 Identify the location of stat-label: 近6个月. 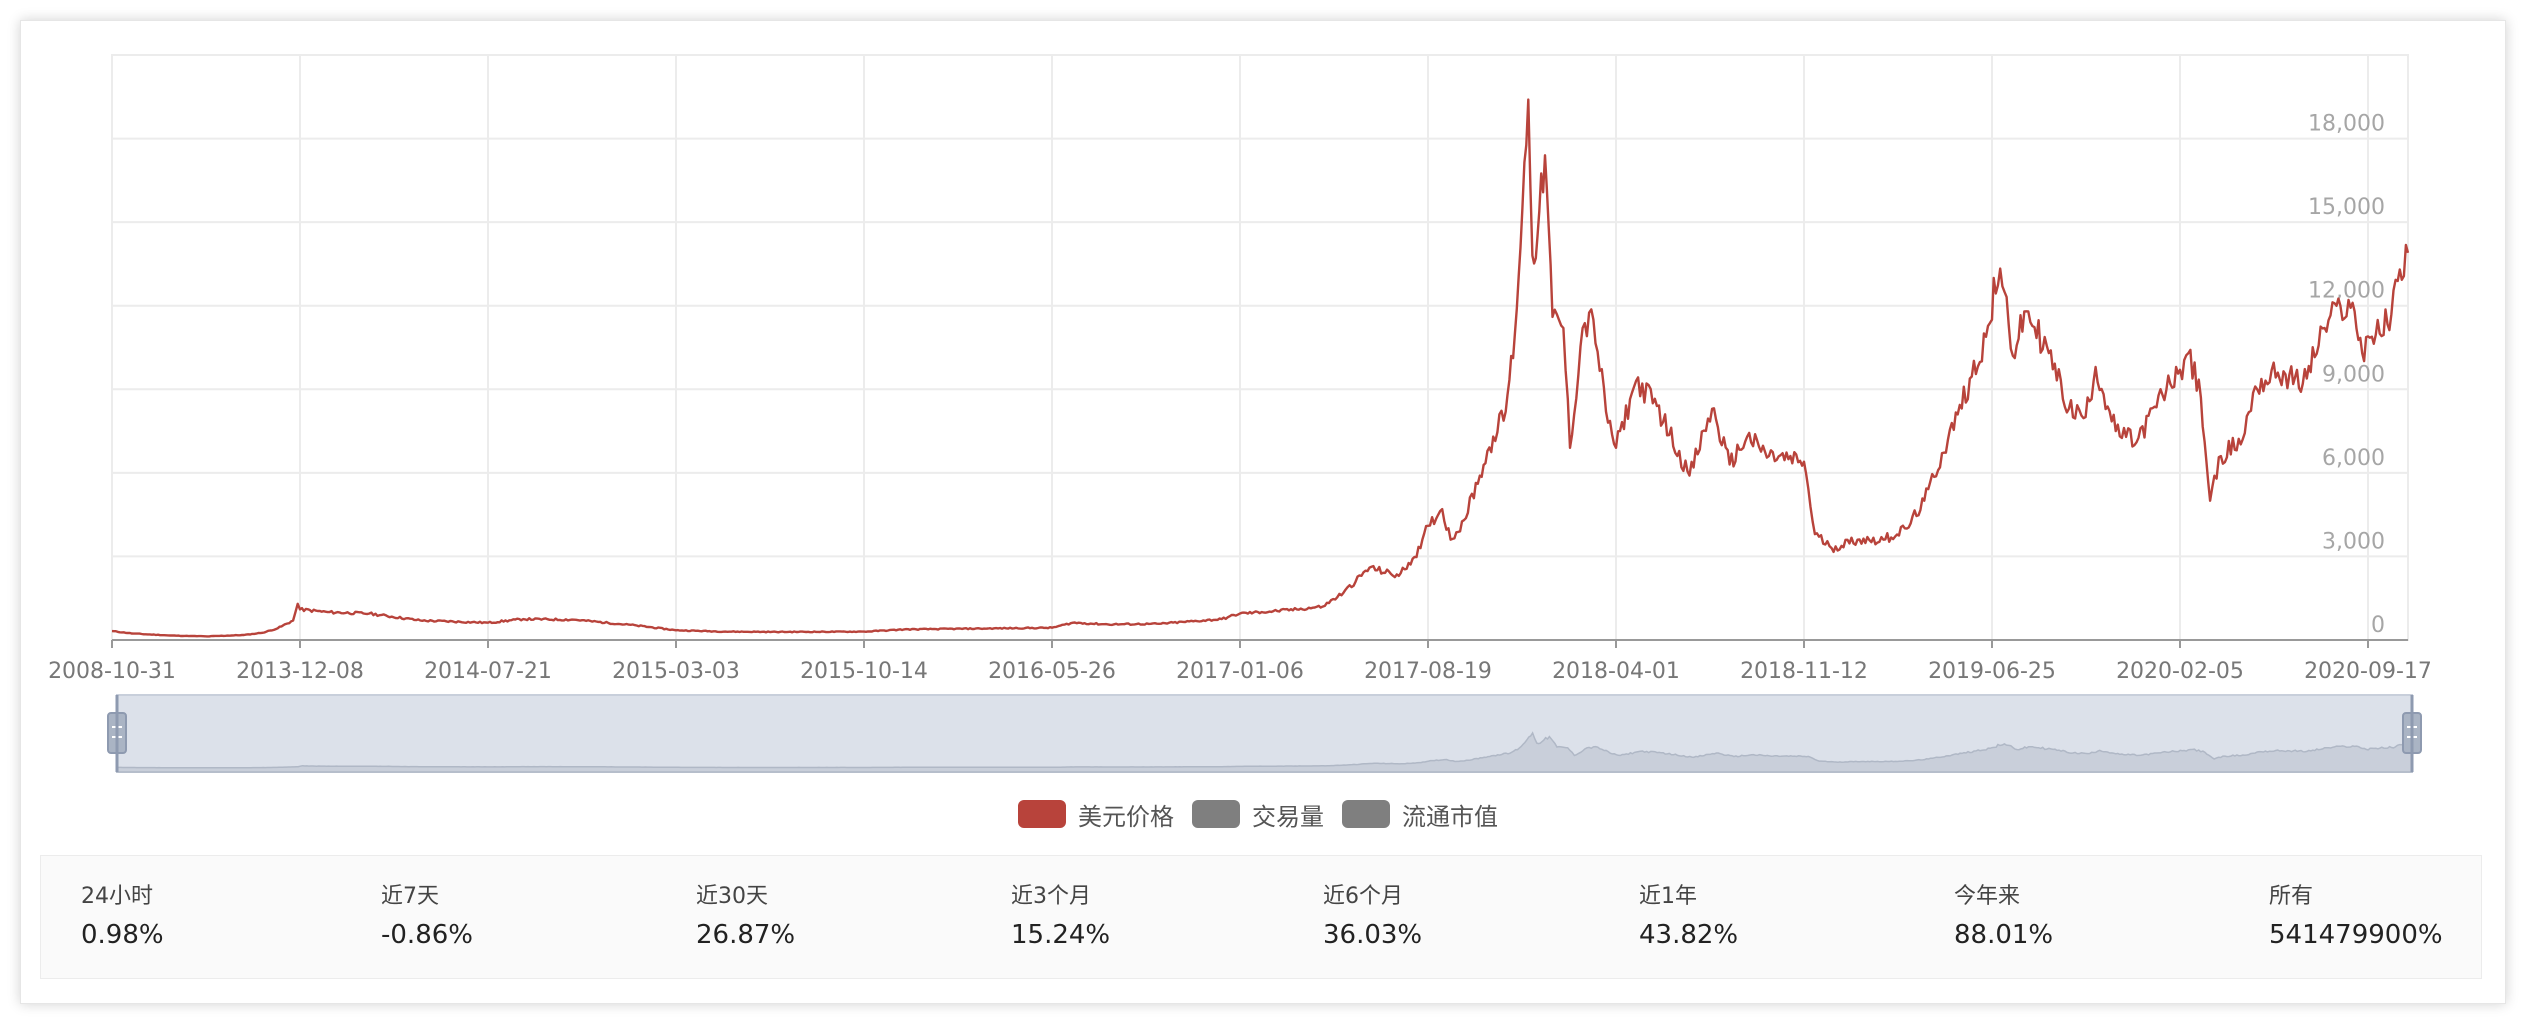
(1363, 896).